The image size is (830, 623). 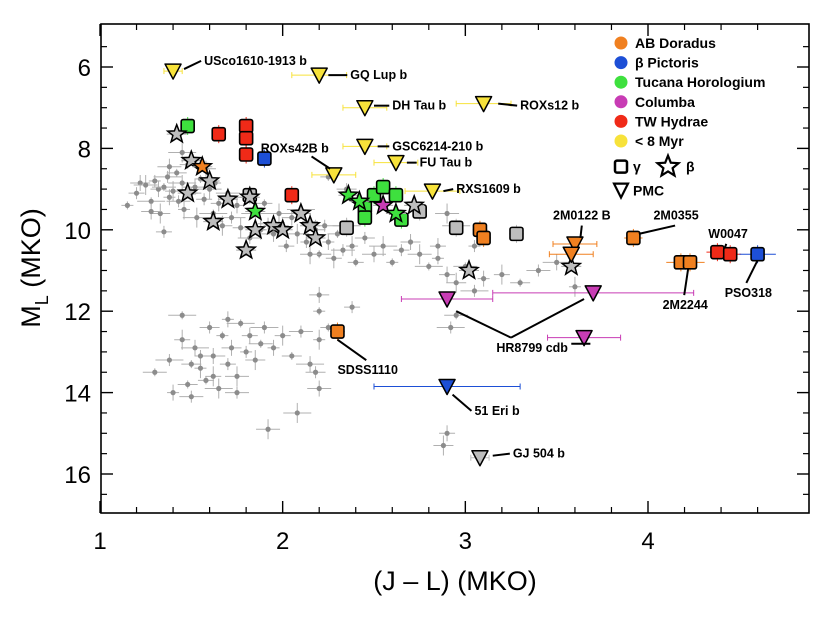 I want to click on object-label: 2M0355, so click(x=675, y=216).